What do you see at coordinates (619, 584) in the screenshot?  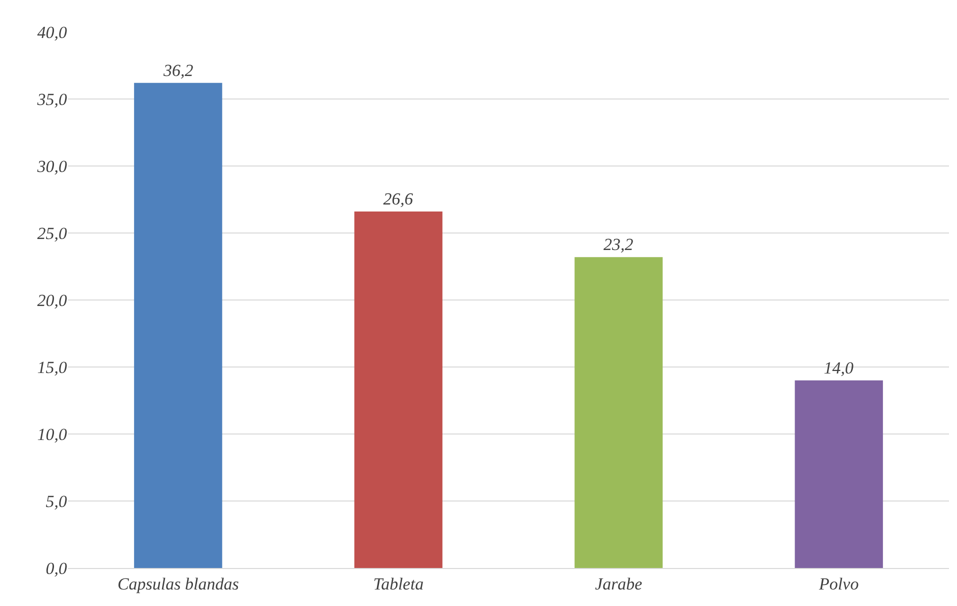 I see `x-tick-label: Jarabe` at bounding box center [619, 584].